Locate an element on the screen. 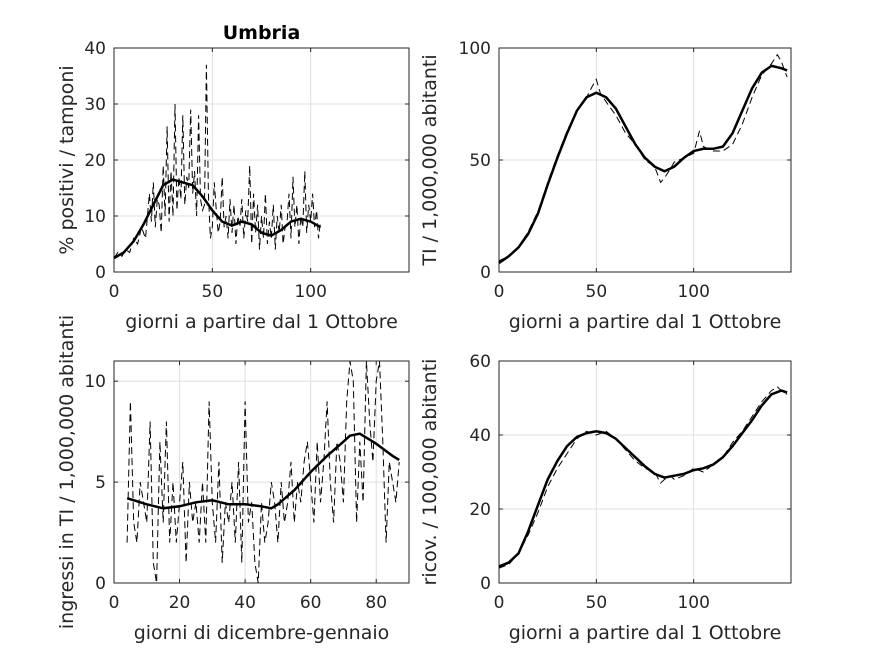  y-axis-label: ingressi in TI / 1,000,000 abitanti is located at coordinates (67, 472).